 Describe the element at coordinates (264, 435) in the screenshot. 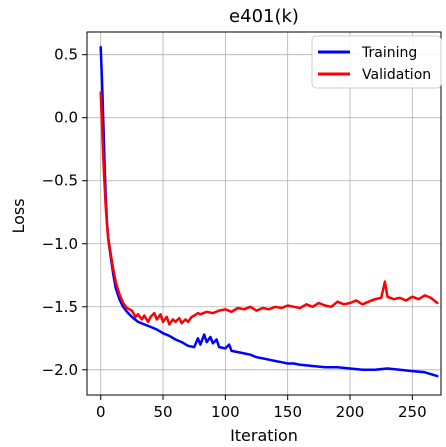

I see `x-axis-label: Iteration` at that location.